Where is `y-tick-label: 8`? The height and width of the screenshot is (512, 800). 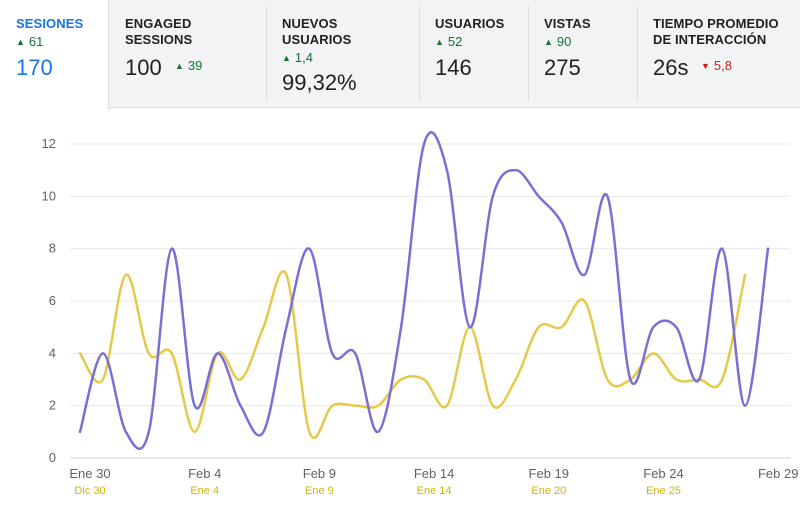 y-tick-label: 8 is located at coordinates (52, 248).